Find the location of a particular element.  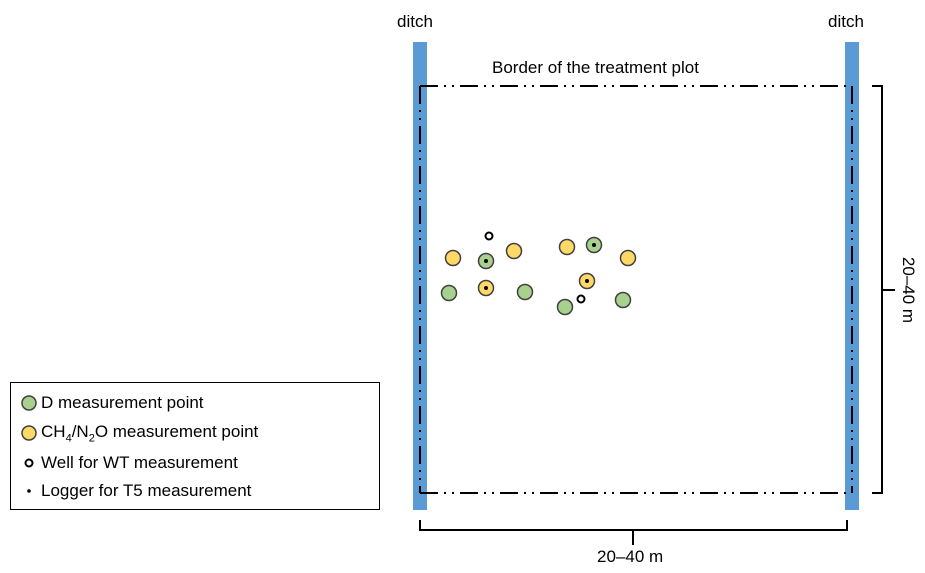

small-dot-icon is located at coordinates (29, 491).